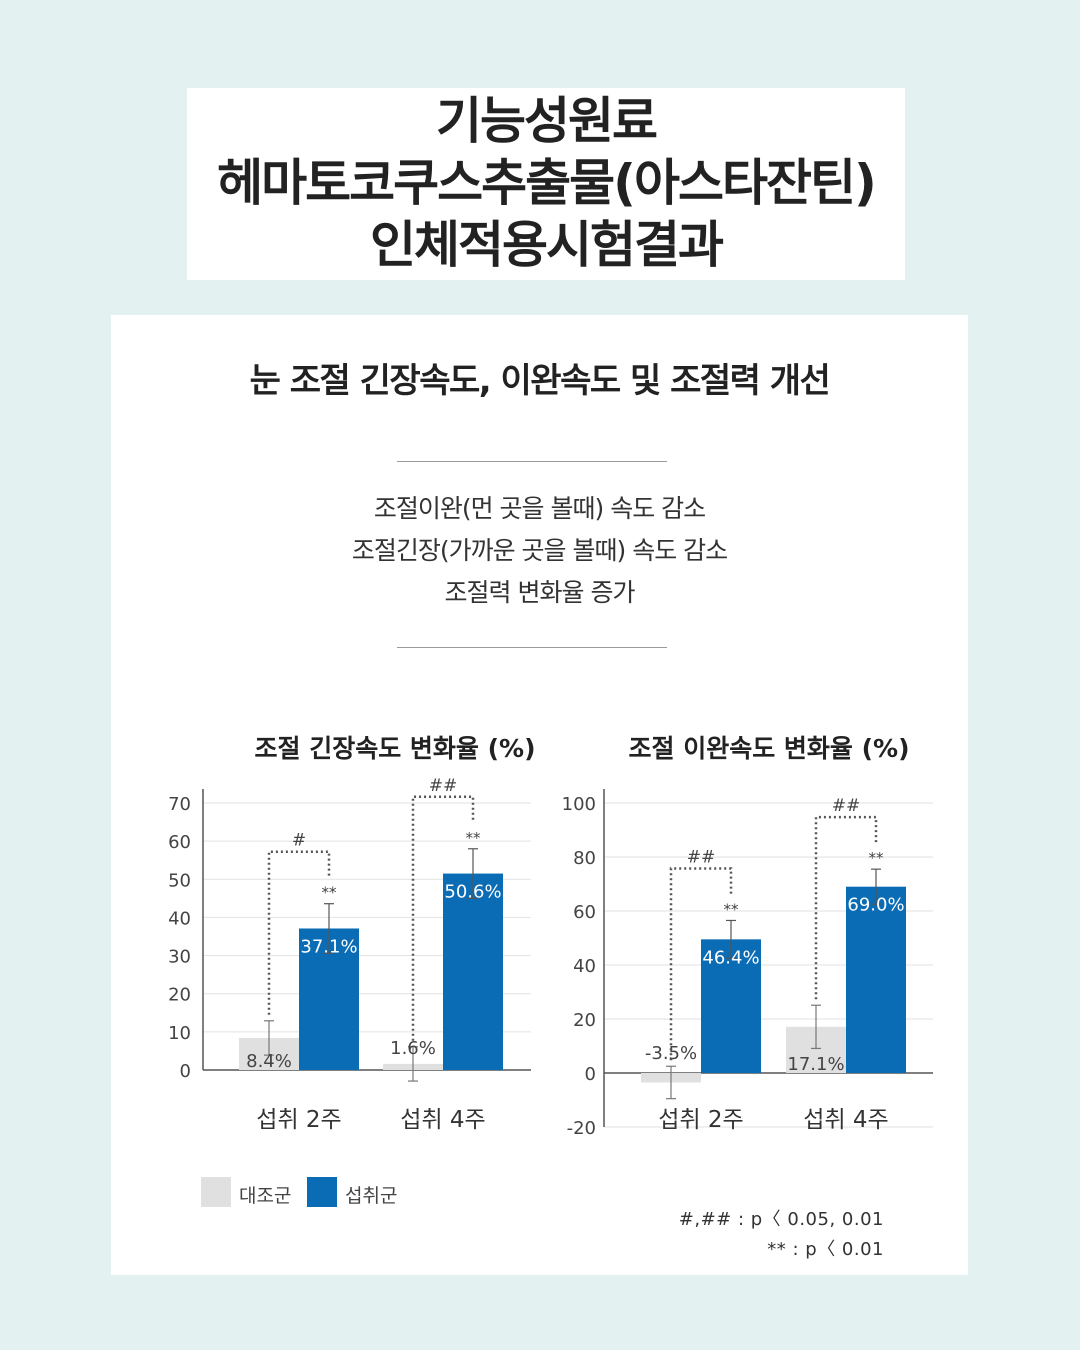 The height and width of the screenshot is (1350, 1080). Describe the element at coordinates (875, 905) in the screenshot. I see `data-label-intake: 69.0%` at that location.